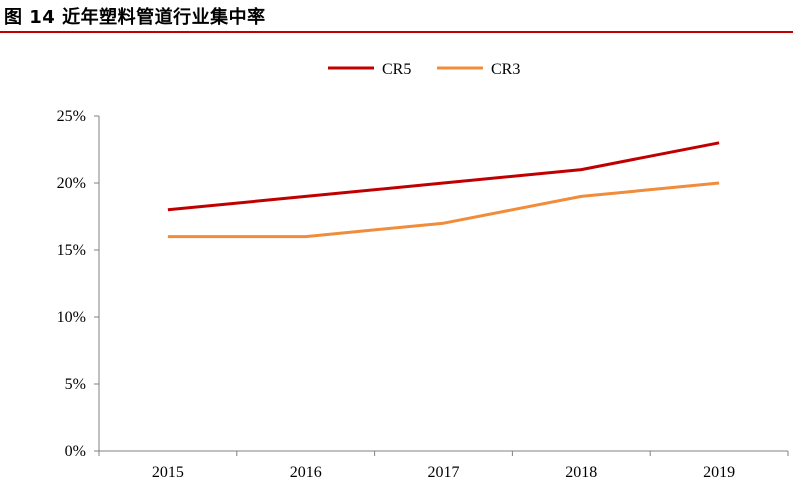 The height and width of the screenshot is (482, 793). What do you see at coordinates (444, 472) in the screenshot?
I see `x-tick-label: 2017` at bounding box center [444, 472].